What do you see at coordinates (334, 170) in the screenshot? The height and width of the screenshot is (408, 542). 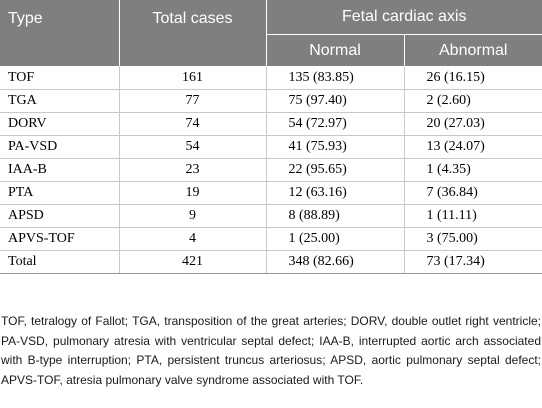 I see `cell-normal: 22 (95.65)` at bounding box center [334, 170].